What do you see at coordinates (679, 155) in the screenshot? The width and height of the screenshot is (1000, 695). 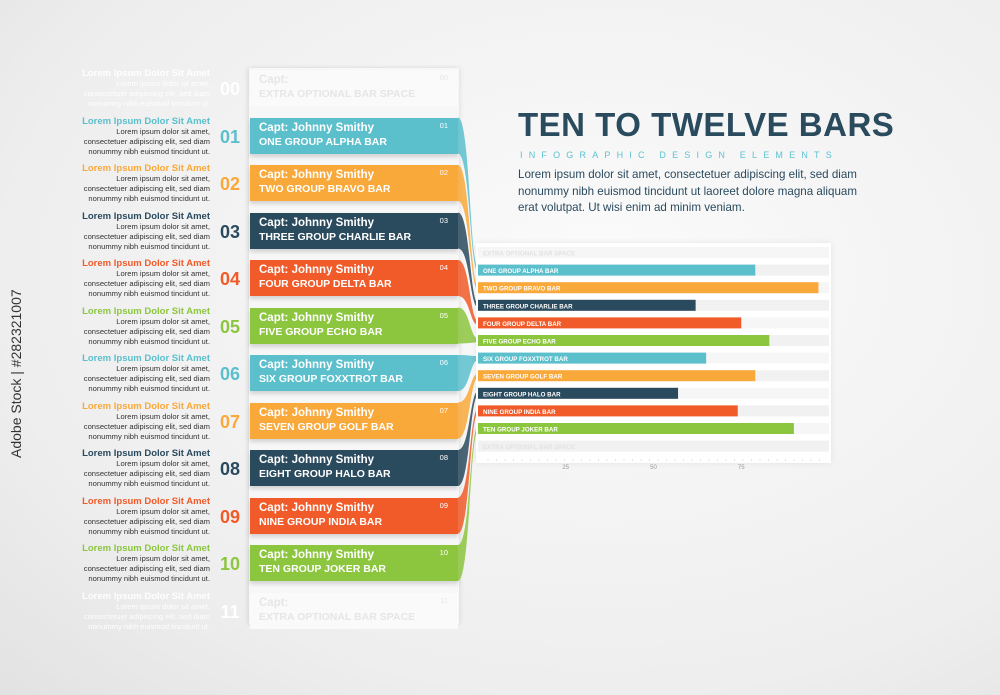 I see `page-subtitle: INFOGRAPHIC DESIGN ELEMENTS` at bounding box center [679, 155].